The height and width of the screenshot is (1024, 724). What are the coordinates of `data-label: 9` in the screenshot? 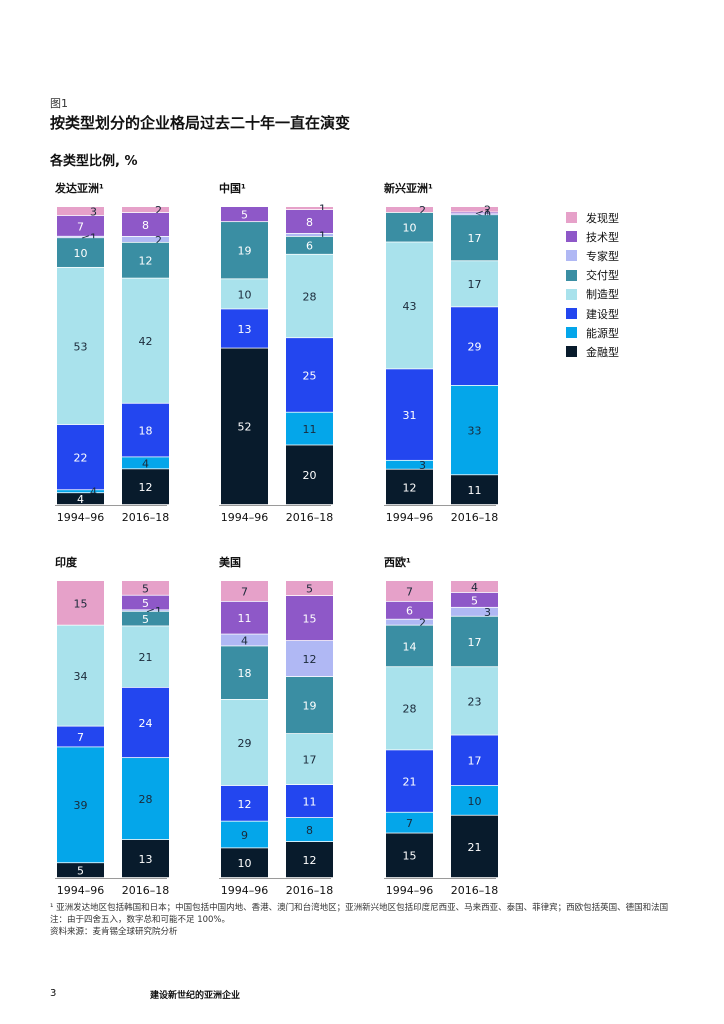 It's located at (244, 835).